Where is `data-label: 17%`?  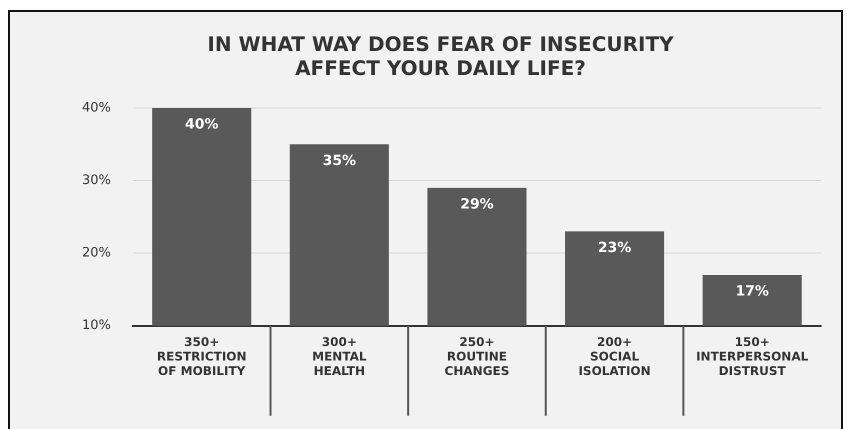
data-label: 17% is located at coordinates (752, 292).